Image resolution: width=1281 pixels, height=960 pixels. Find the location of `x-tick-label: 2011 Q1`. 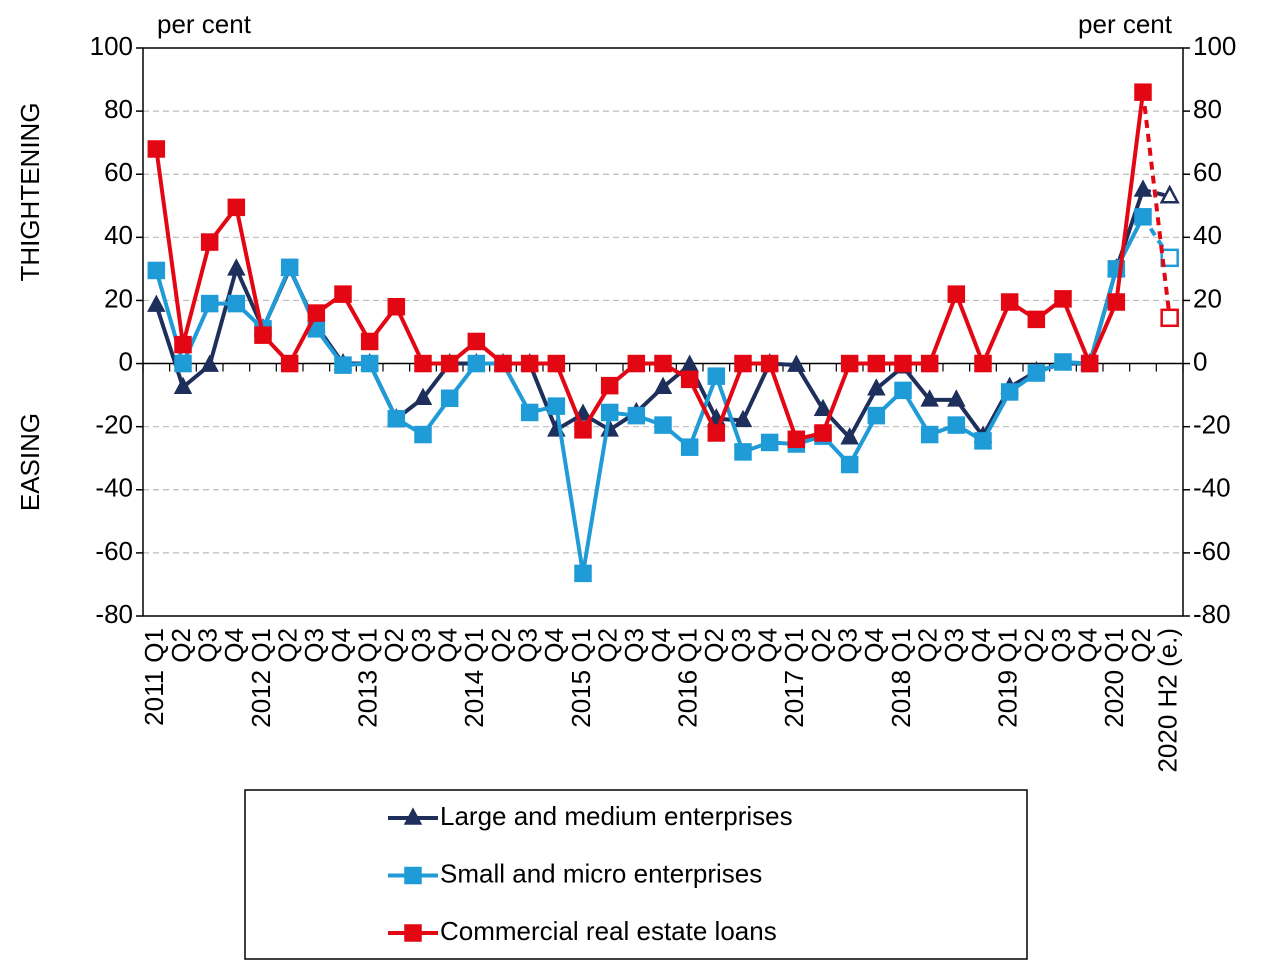

x-tick-label: 2011 Q1 is located at coordinates (154, 677).